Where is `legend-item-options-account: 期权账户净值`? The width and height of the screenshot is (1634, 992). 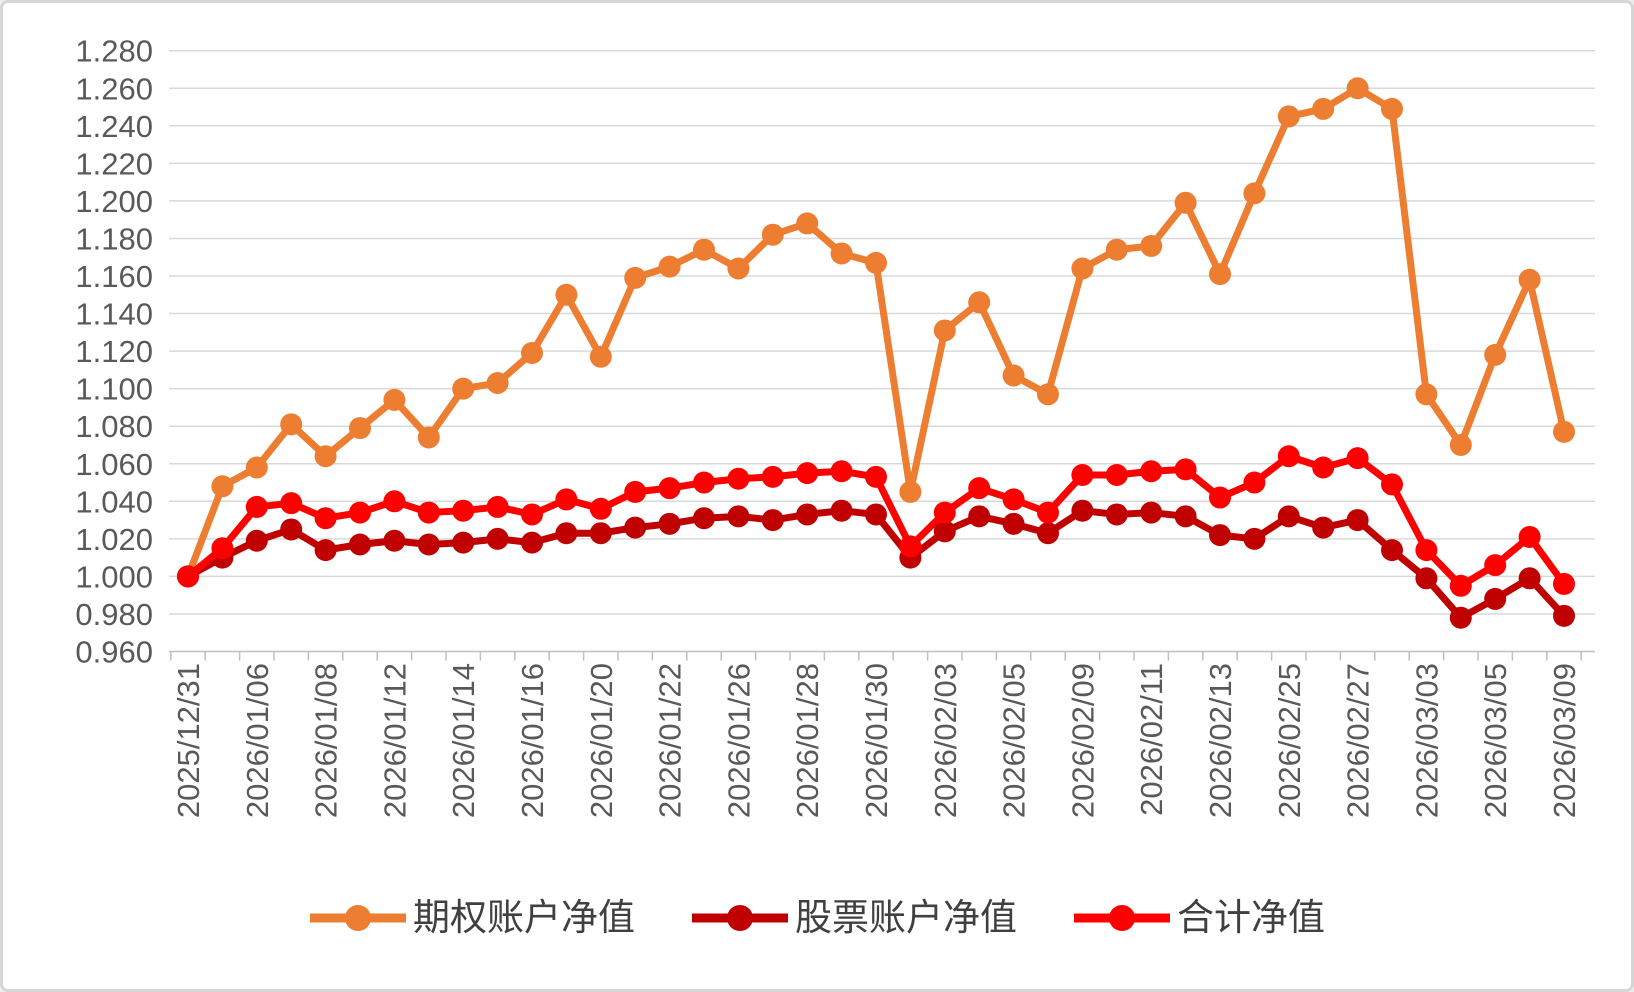
legend-item-options-account: 期权账户净值 is located at coordinates (472, 917).